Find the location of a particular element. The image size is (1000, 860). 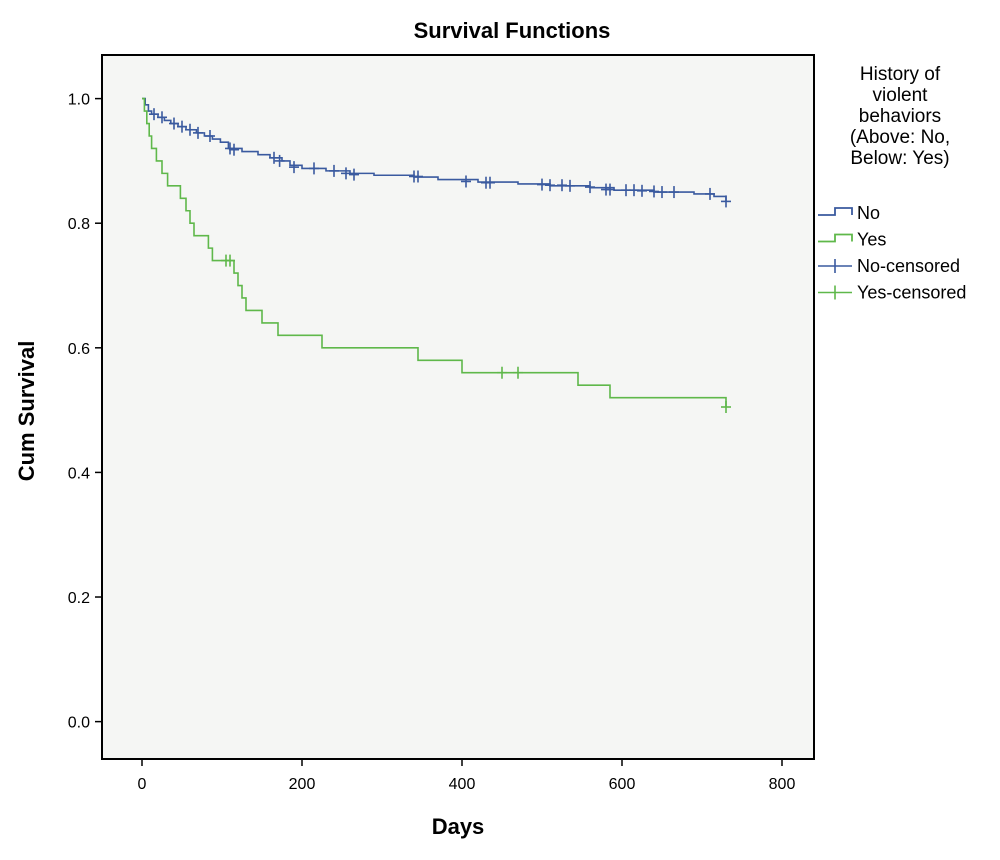

y-tick-label: 0.0 is located at coordinates (79, 723).